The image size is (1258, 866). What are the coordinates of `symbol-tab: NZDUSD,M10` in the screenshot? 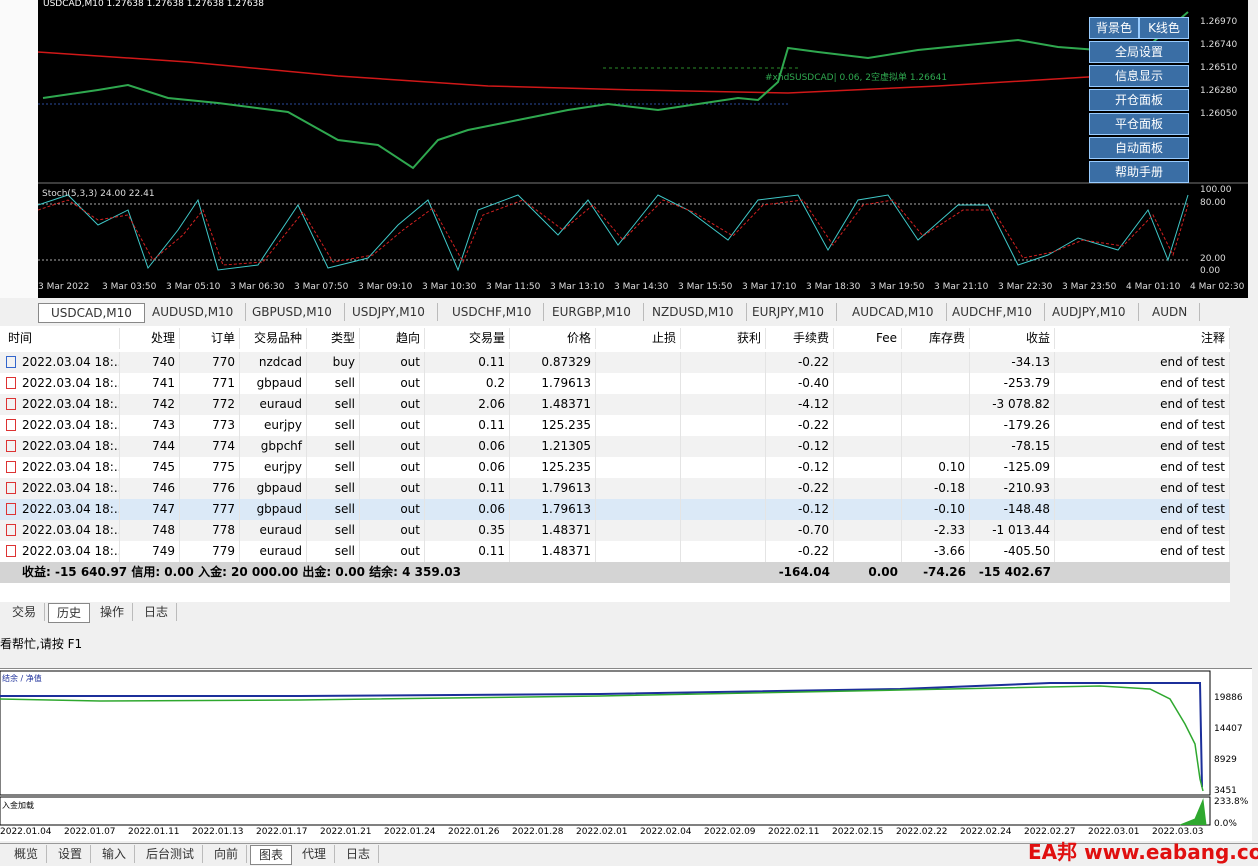 It's located at (693, 312).